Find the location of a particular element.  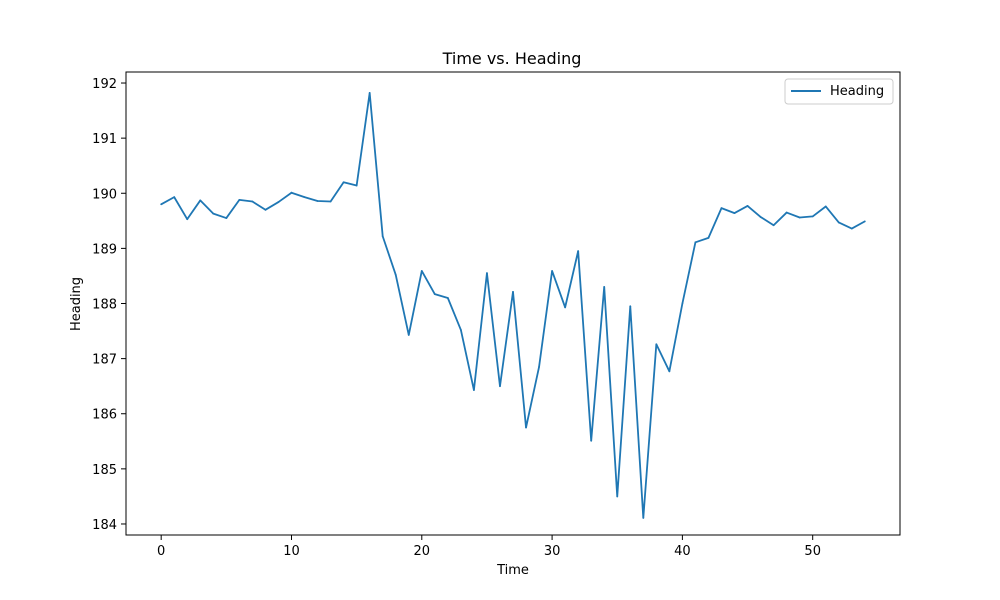

y-axis: 184 185 186 187 188 189 190 191 192 is located at coordinates (109, 305).